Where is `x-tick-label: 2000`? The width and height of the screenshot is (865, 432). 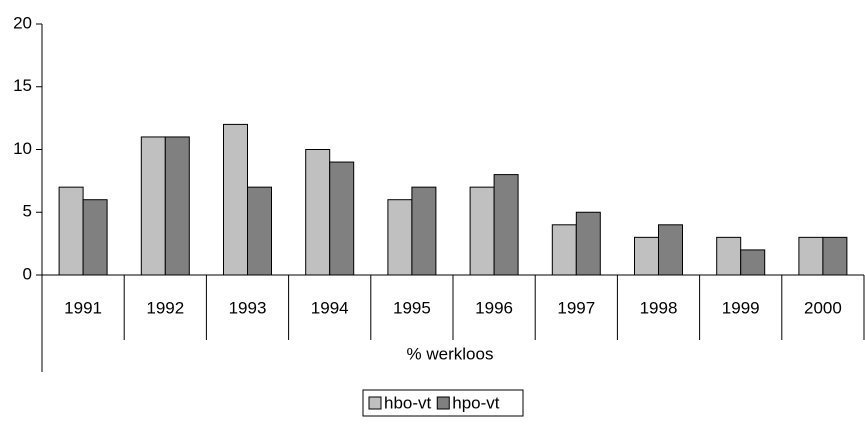 x-tick-label: 2000 is located at coordinates (823, 307).